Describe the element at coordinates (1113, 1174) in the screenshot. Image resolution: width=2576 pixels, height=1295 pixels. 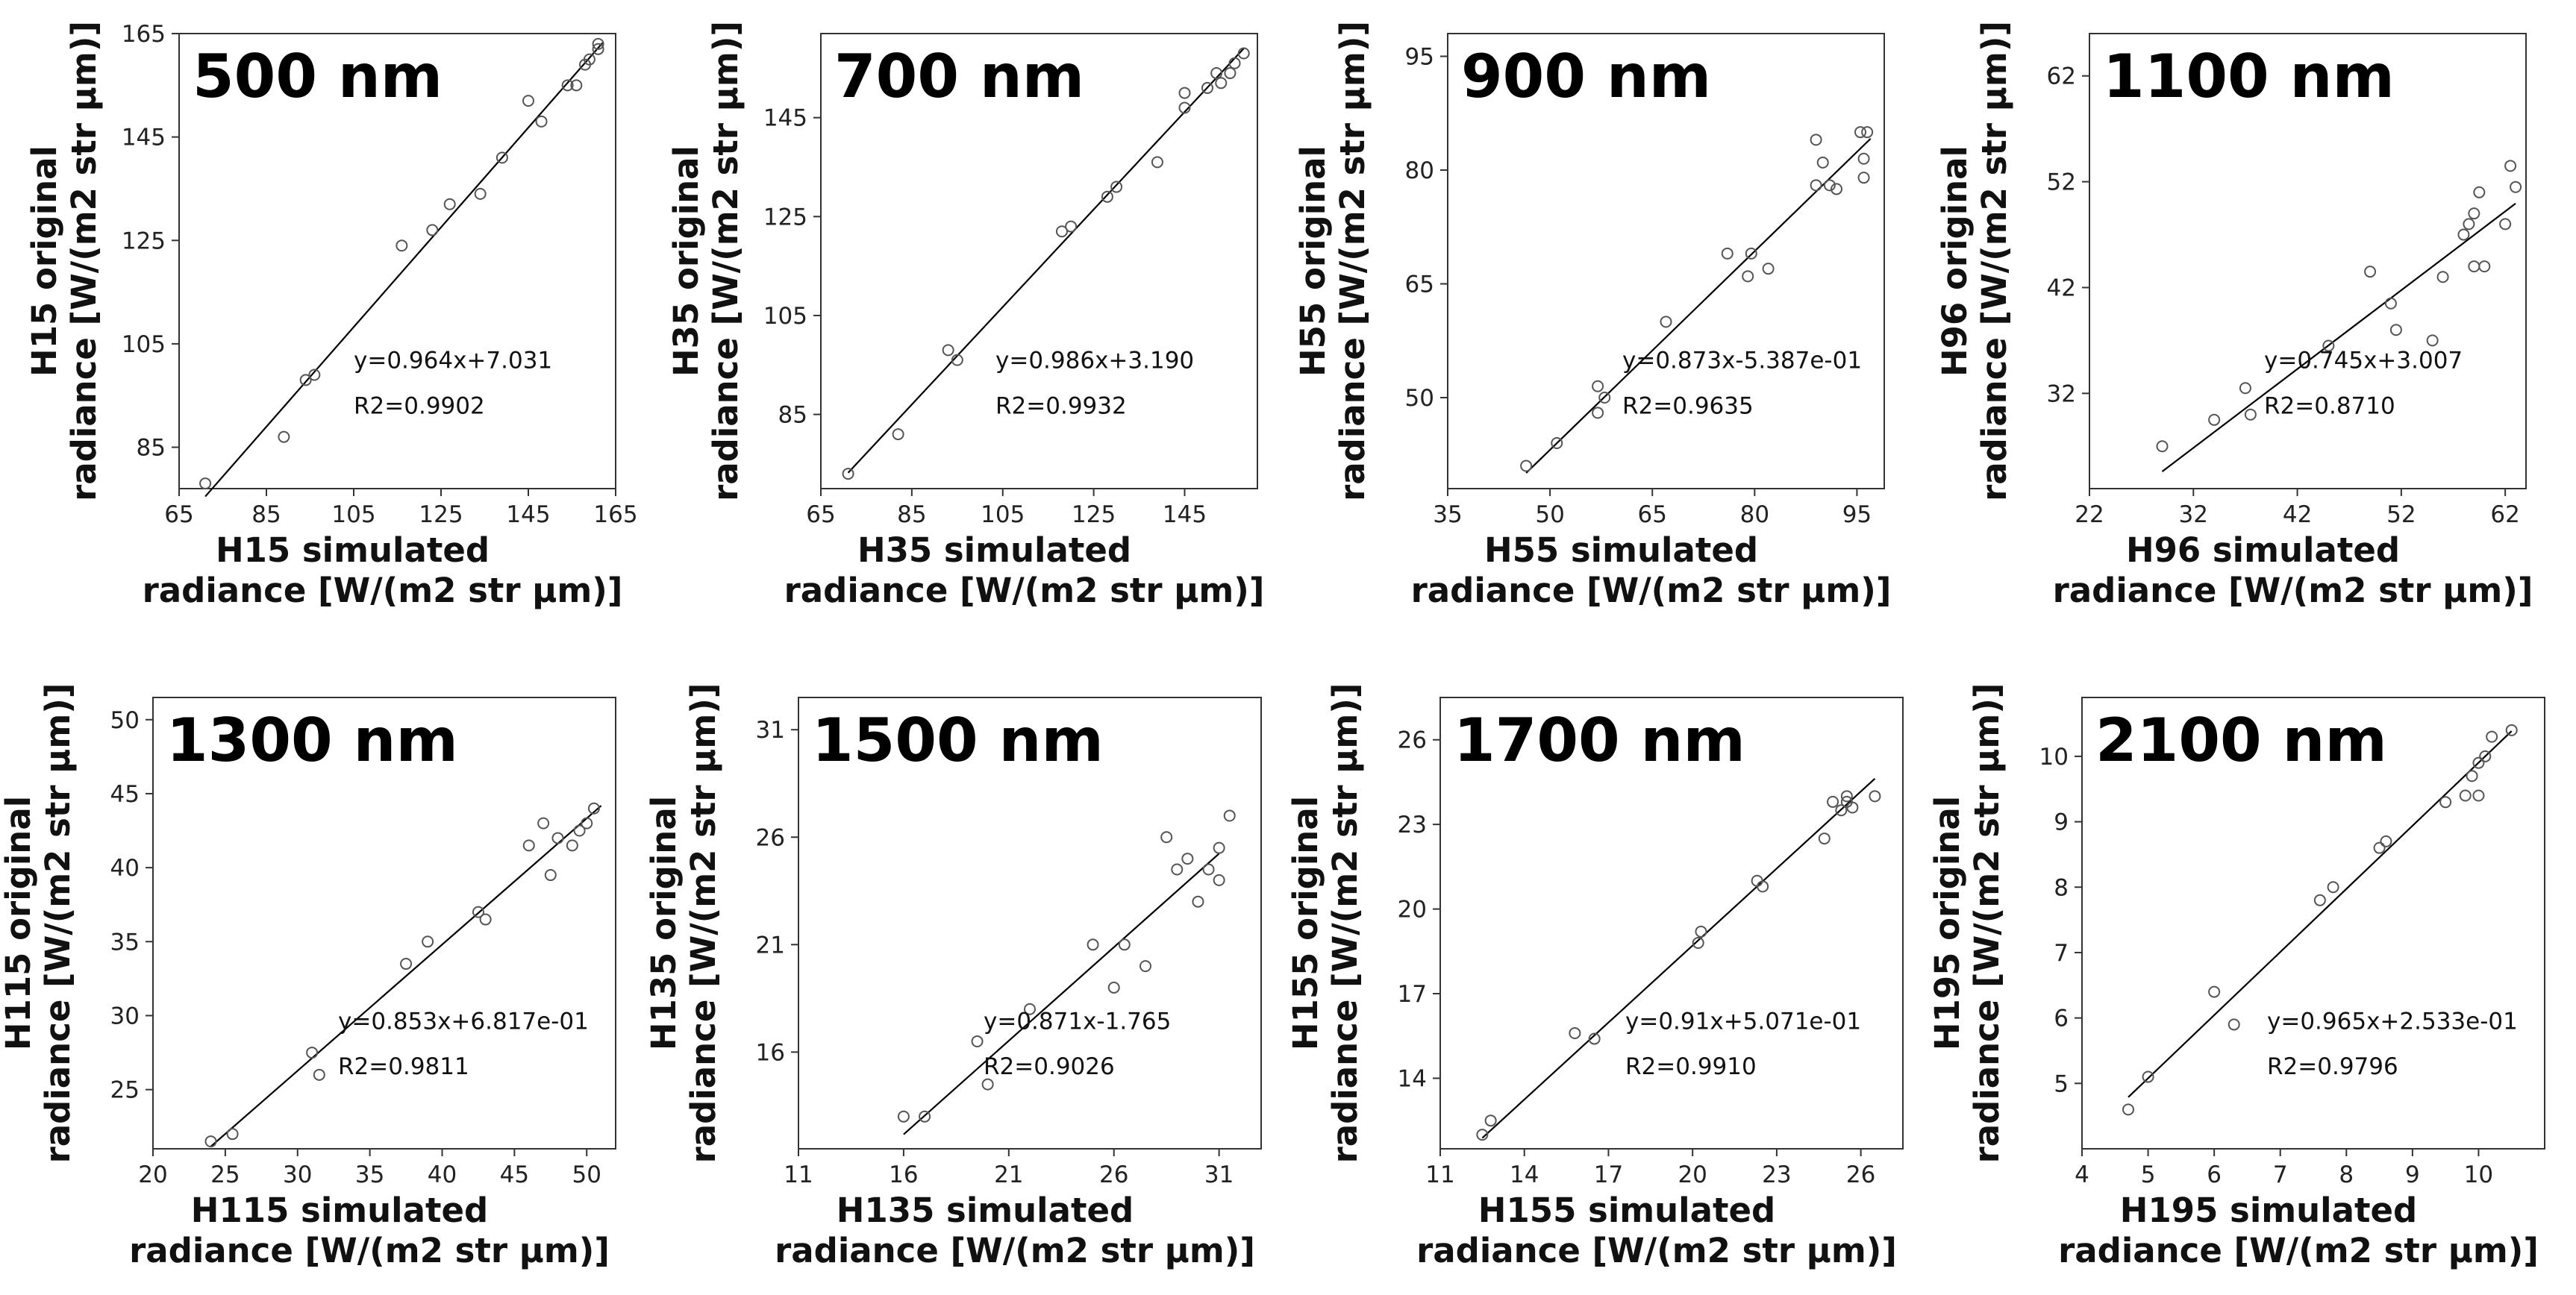
I see `x-tick-label: 26` at that location.